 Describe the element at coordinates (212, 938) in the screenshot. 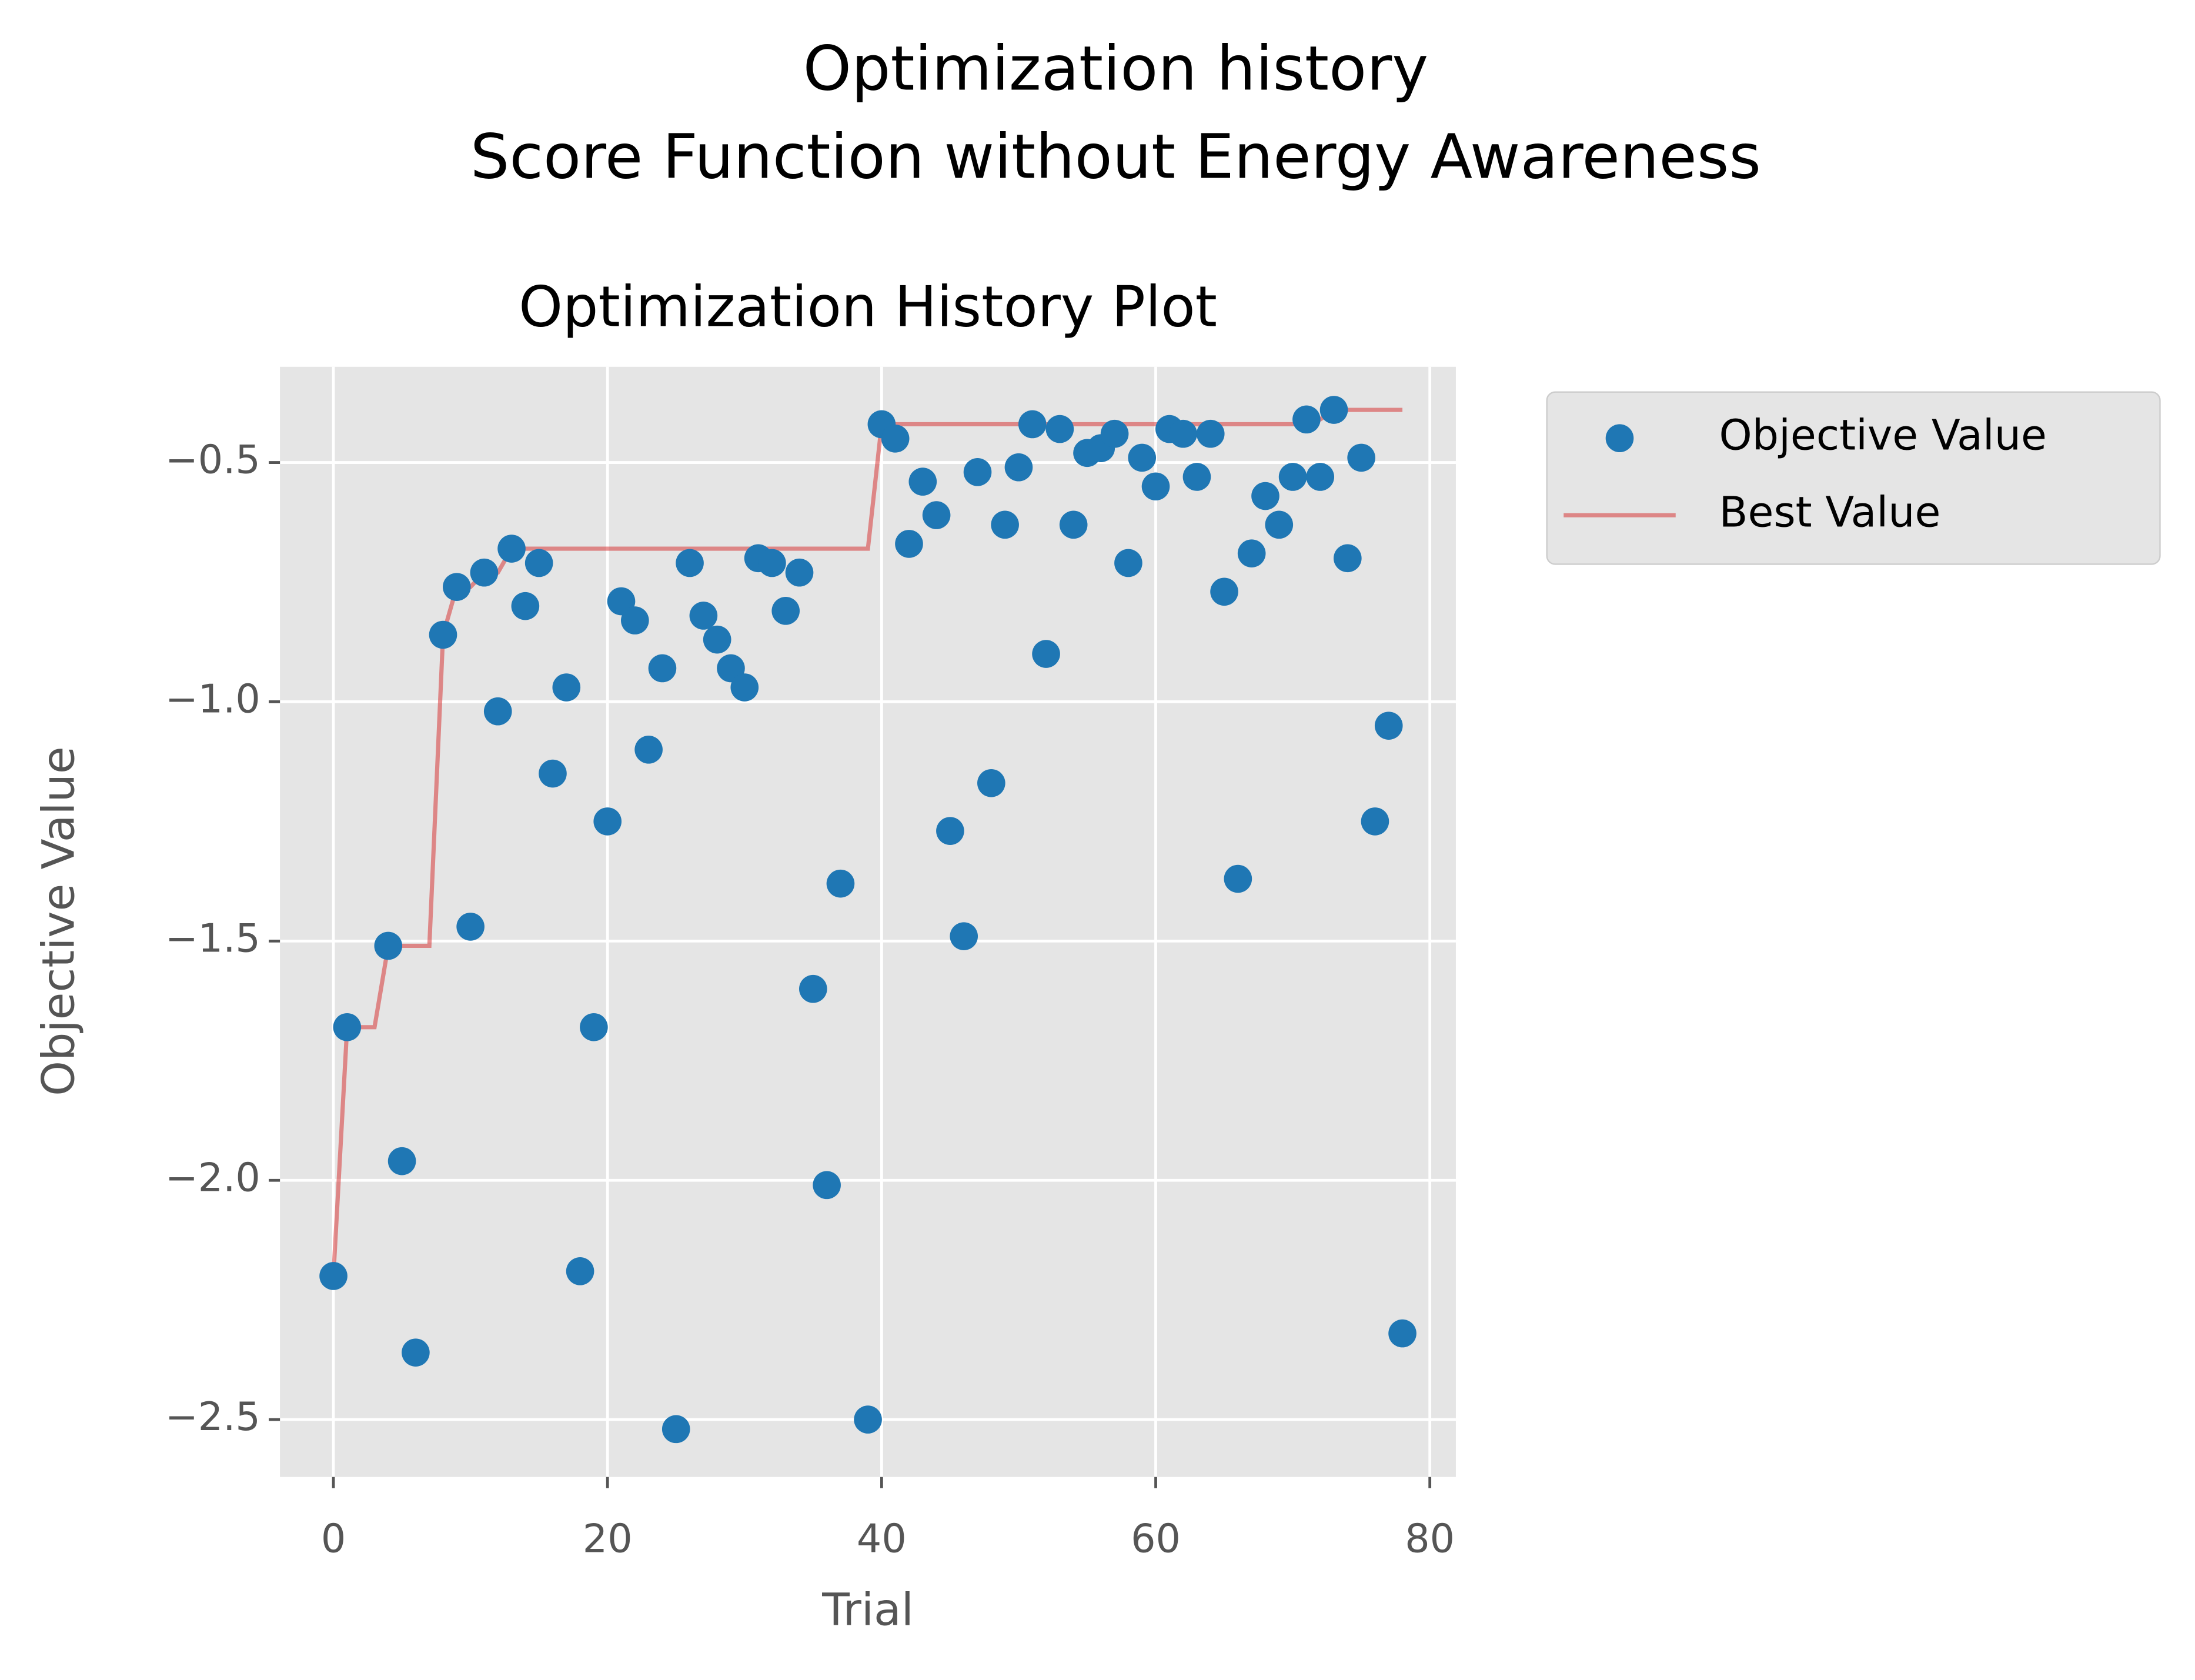

I see `y-tick-label: −1.5` at that location.